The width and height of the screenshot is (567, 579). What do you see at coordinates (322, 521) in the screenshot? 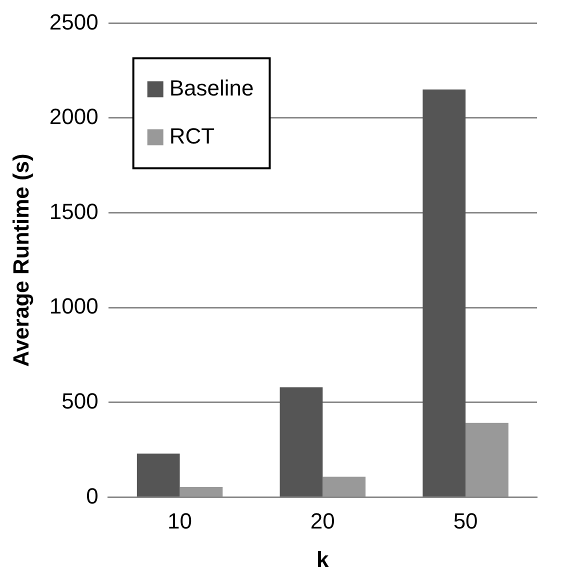
I see `x-tick-label: 20` at bounding box center [322, 521].